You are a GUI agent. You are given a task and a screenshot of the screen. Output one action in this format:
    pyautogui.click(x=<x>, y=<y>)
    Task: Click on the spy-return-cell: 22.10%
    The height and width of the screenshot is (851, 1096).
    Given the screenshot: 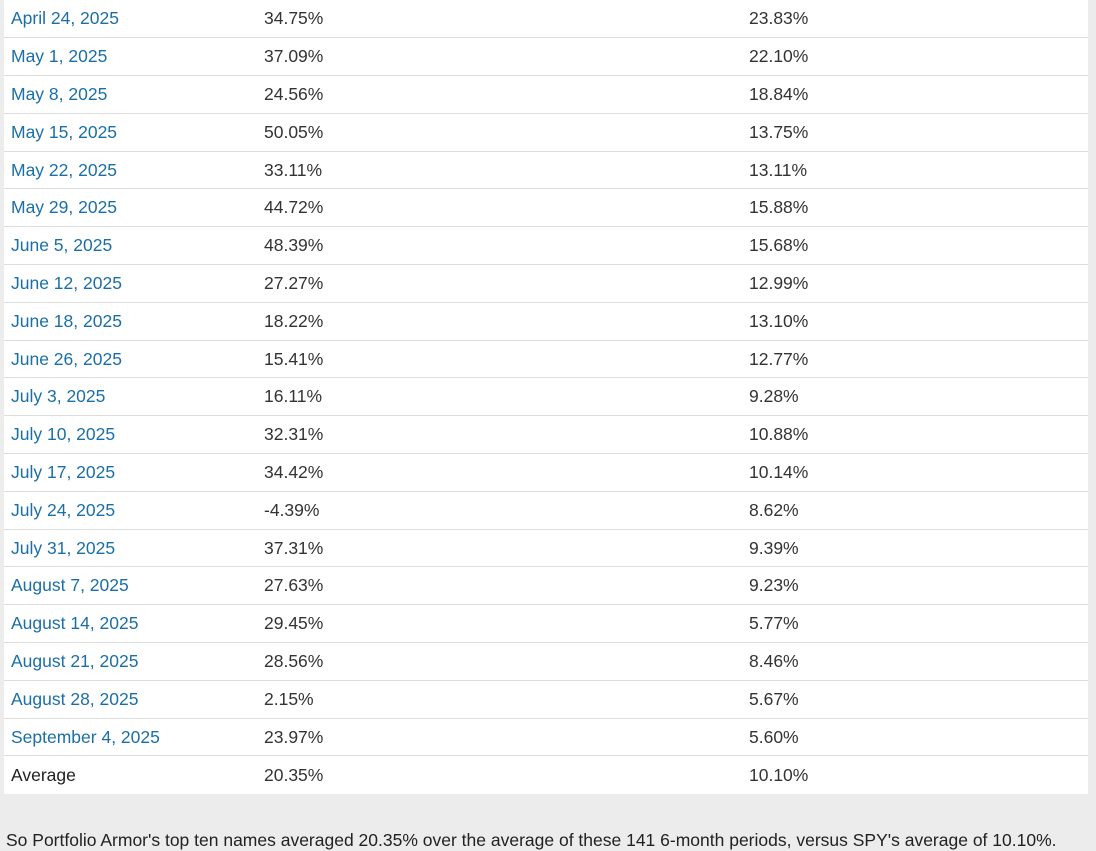 What is the action you would take?
    pyautogui.click(x=779, y=56)
    